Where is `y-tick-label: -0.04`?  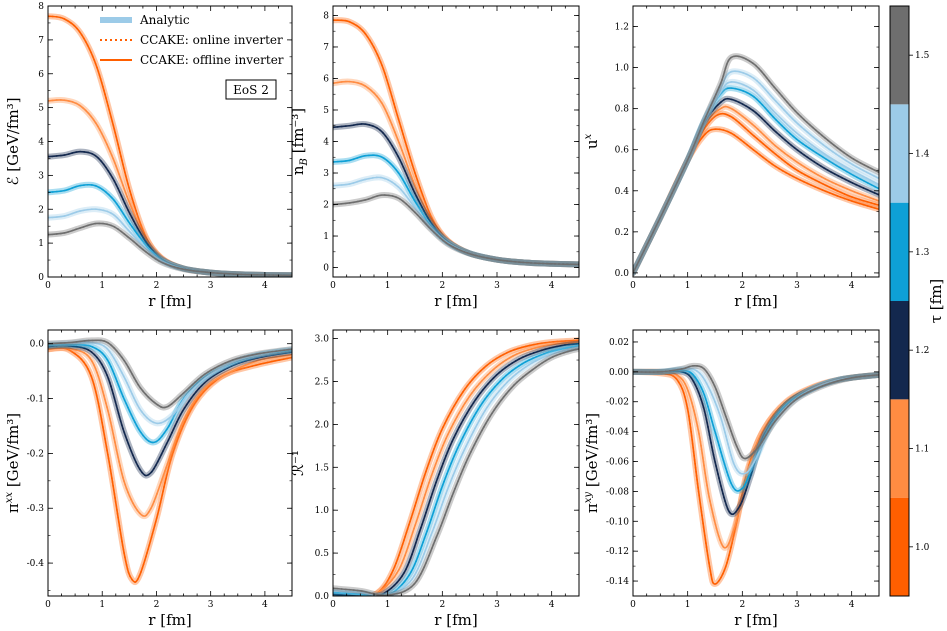 y-tick-label: -0.04 is located at coordinates (617, 433).